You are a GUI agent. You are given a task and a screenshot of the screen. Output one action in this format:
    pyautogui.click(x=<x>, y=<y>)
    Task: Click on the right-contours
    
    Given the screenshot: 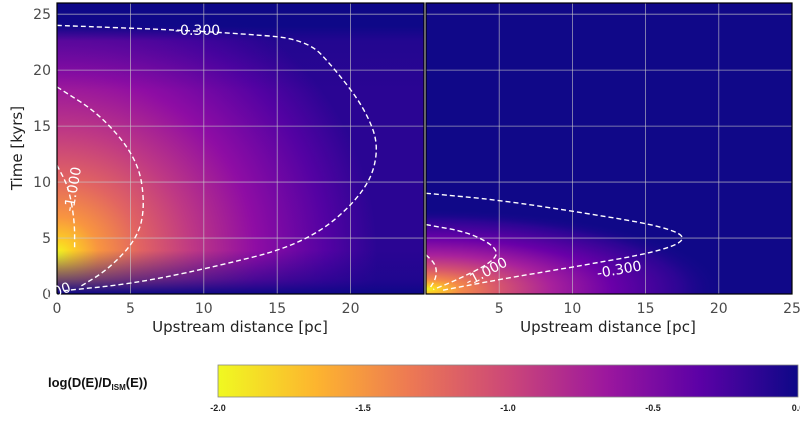 What is the action you would take?
    pyautogui.click(x=554, y=242)
    